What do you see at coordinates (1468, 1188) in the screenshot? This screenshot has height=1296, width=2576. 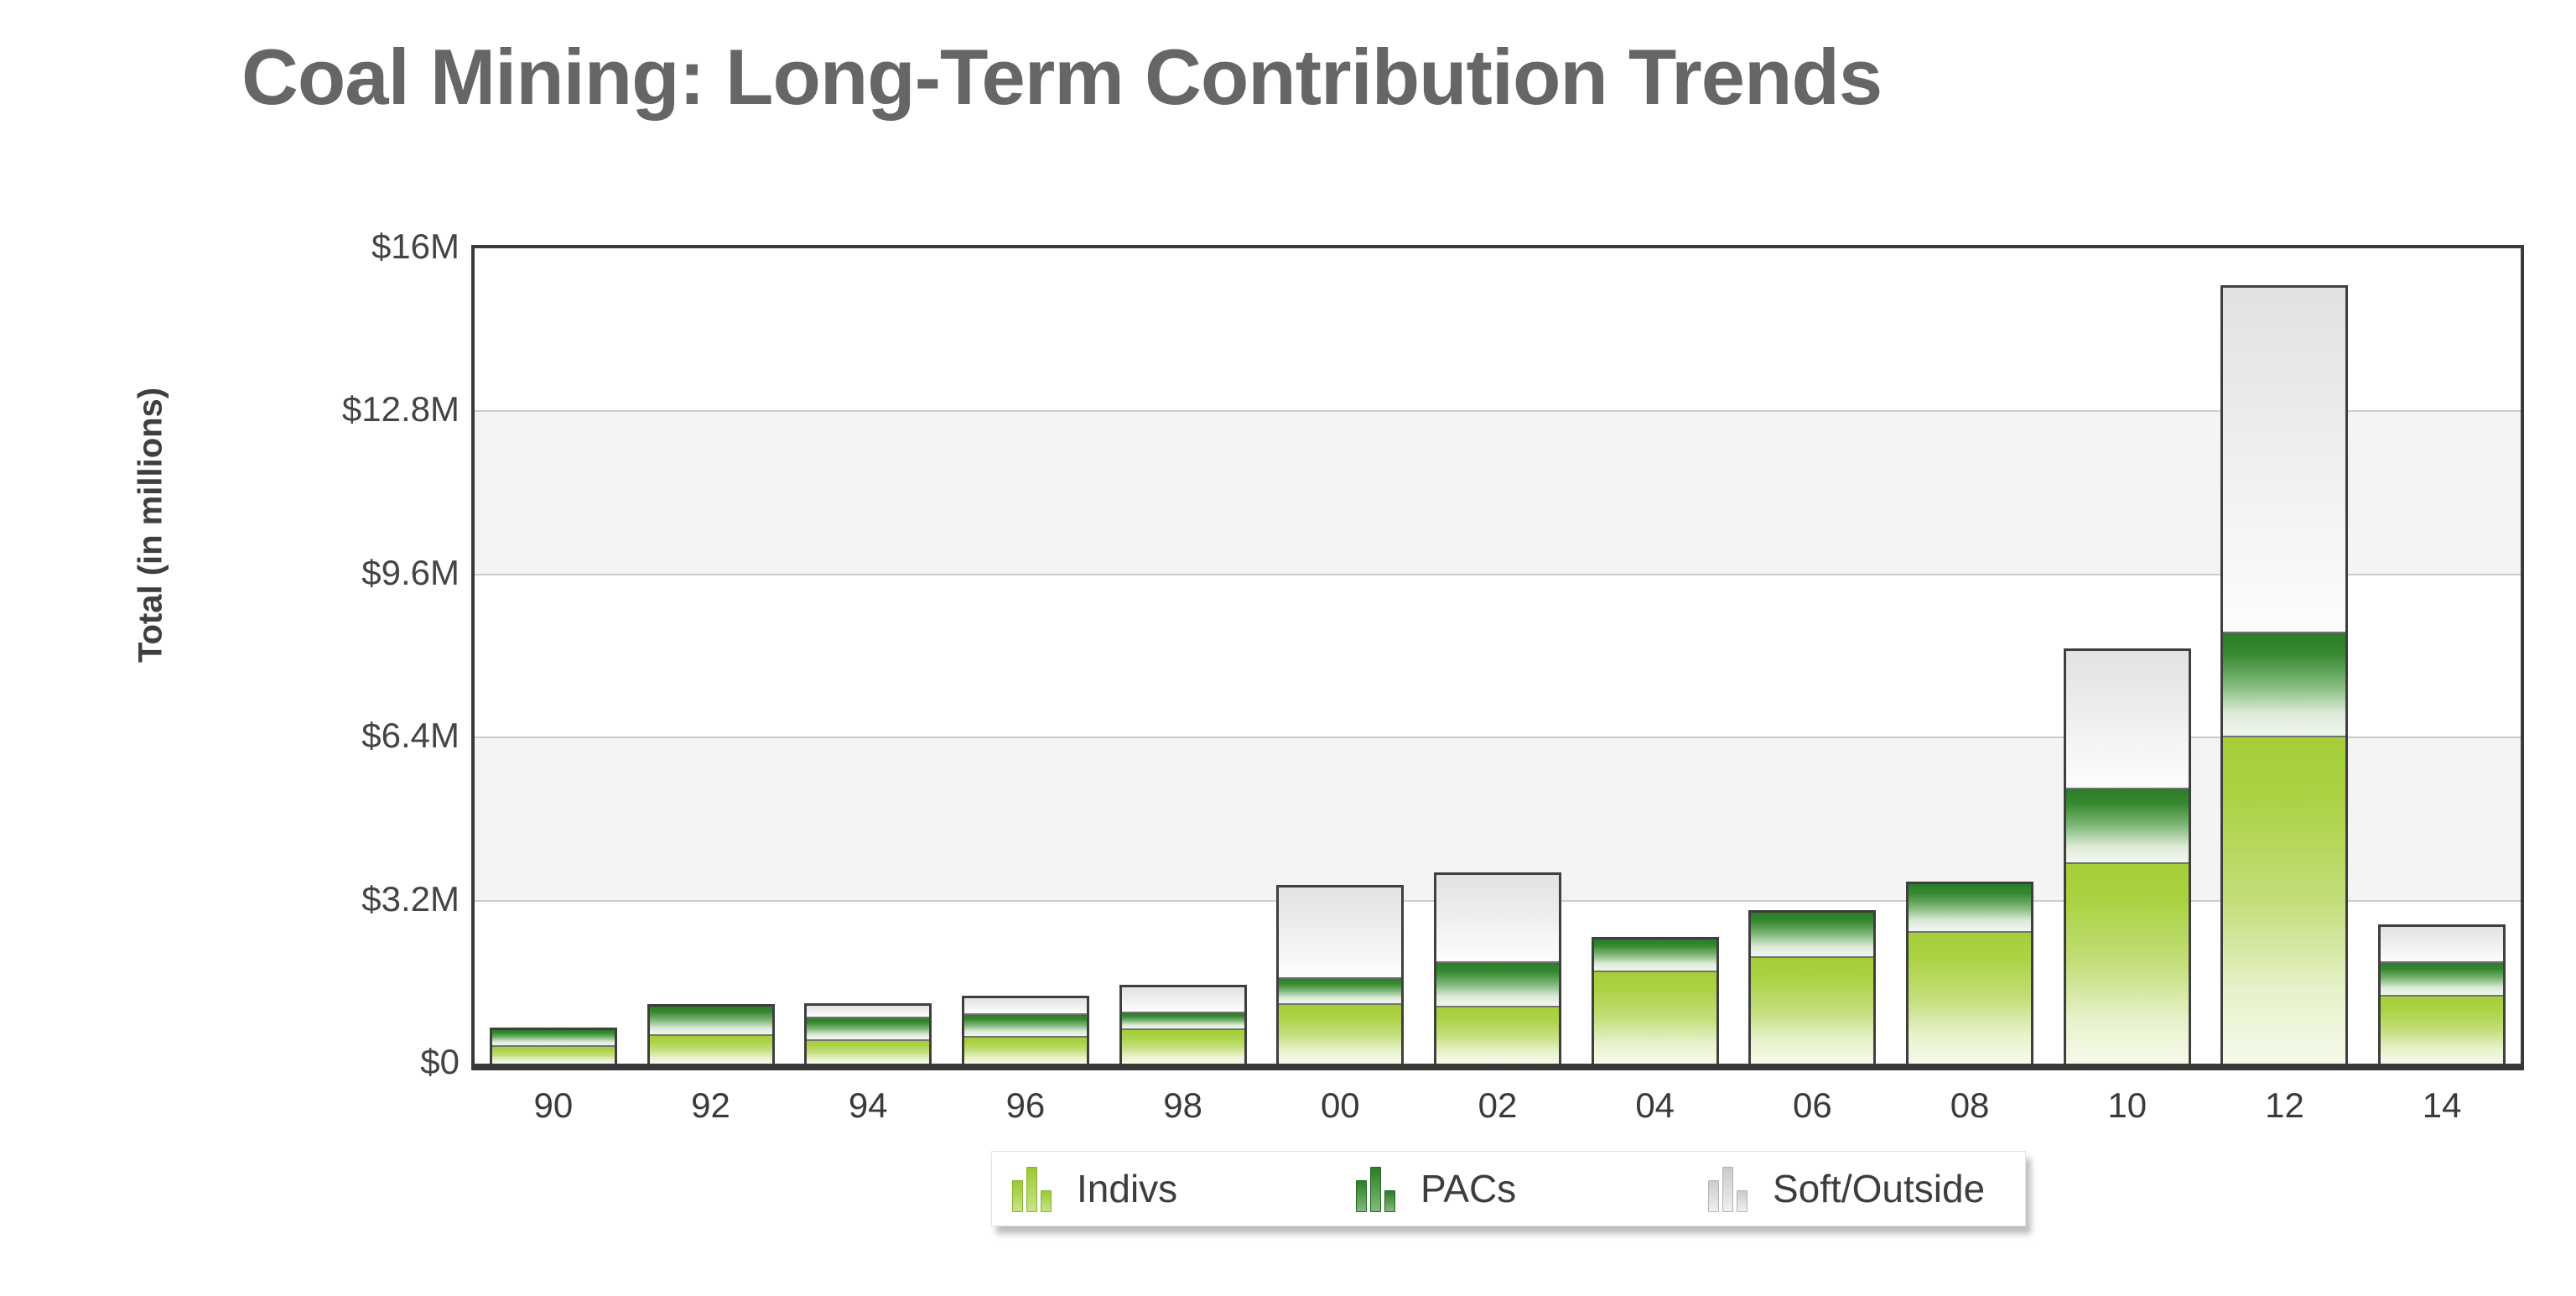 I see `legend-label: PACs` at bounding box center [1468, 1188].